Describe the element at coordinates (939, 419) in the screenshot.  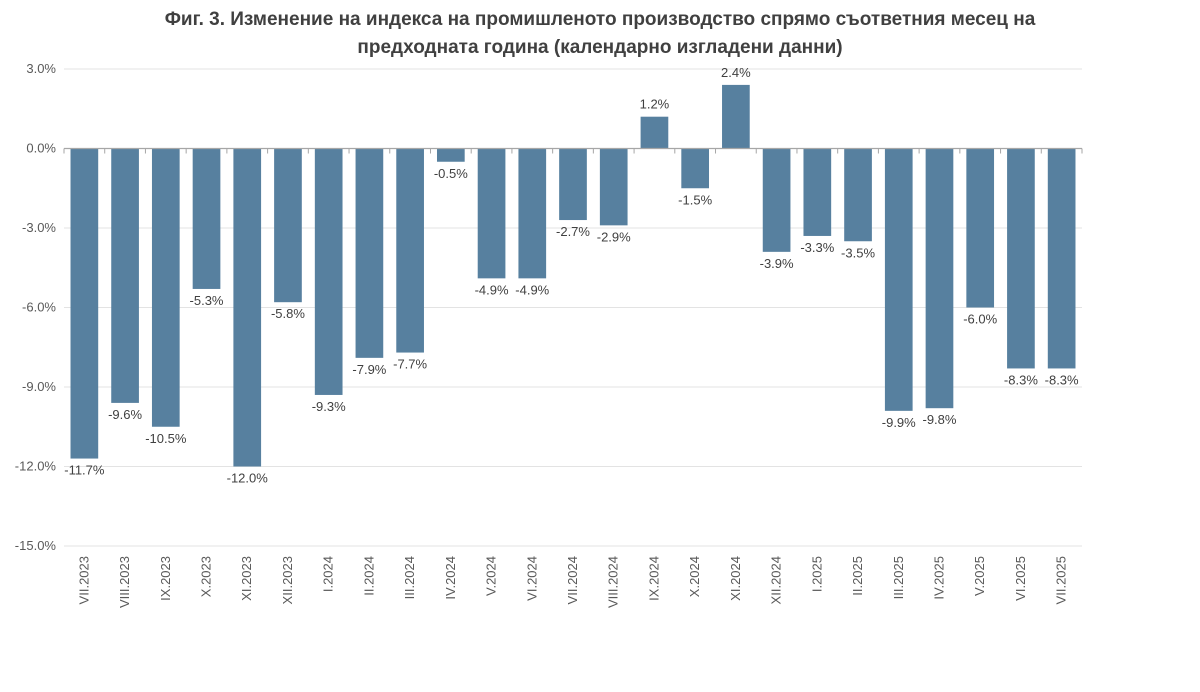
I see `data-label: -9.8%` at that location.